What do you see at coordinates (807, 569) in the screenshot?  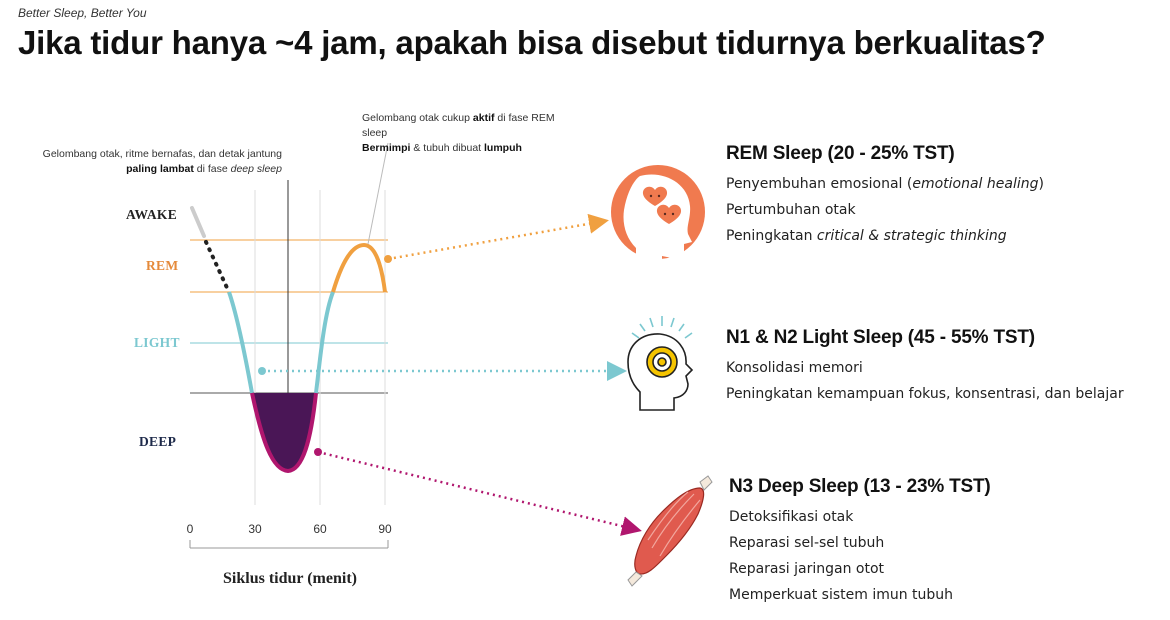 I see `deep-item: Reparasi jaringan otot` at bounding box center [807, 569].